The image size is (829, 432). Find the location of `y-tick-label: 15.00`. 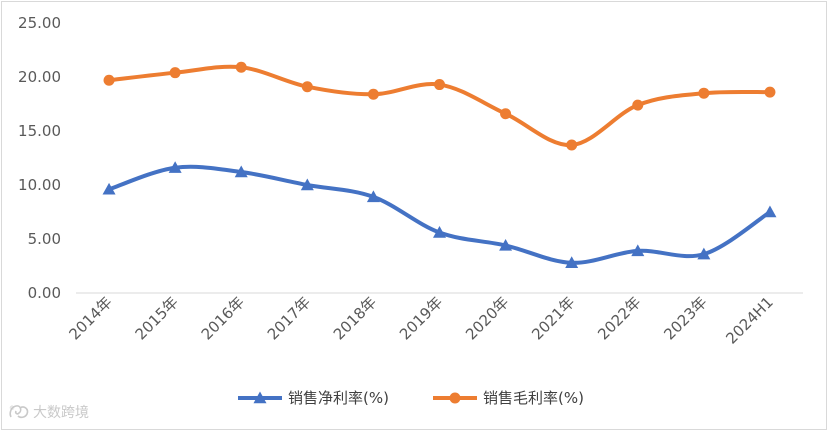

y-tick-label: 15.00 is located at coordinates (39, 131).